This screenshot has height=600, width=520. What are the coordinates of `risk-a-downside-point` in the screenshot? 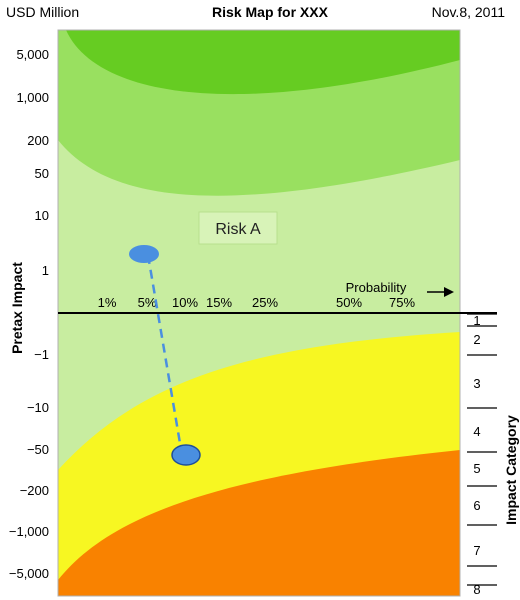 It's located at (186, 455).